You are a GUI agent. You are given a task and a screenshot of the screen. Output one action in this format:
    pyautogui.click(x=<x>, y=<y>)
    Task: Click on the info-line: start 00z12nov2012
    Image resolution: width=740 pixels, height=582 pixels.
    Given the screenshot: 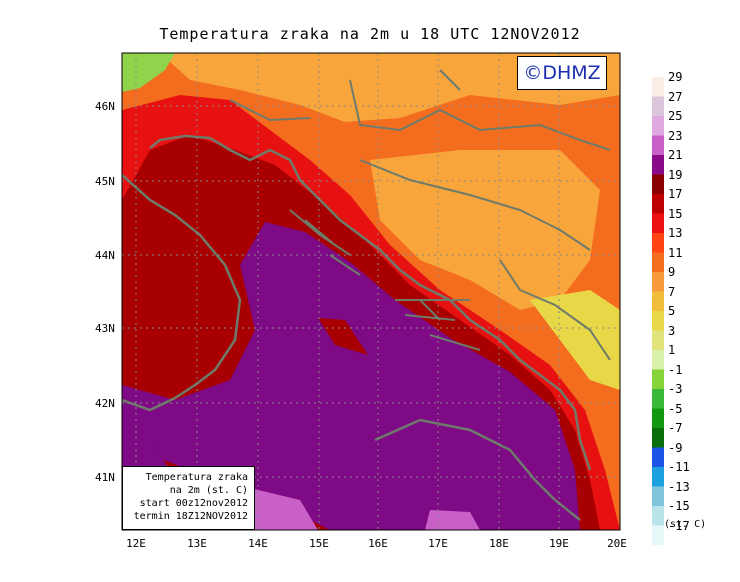 What is the action you would take?
    pyautogui.click(x=193, y=503)
    